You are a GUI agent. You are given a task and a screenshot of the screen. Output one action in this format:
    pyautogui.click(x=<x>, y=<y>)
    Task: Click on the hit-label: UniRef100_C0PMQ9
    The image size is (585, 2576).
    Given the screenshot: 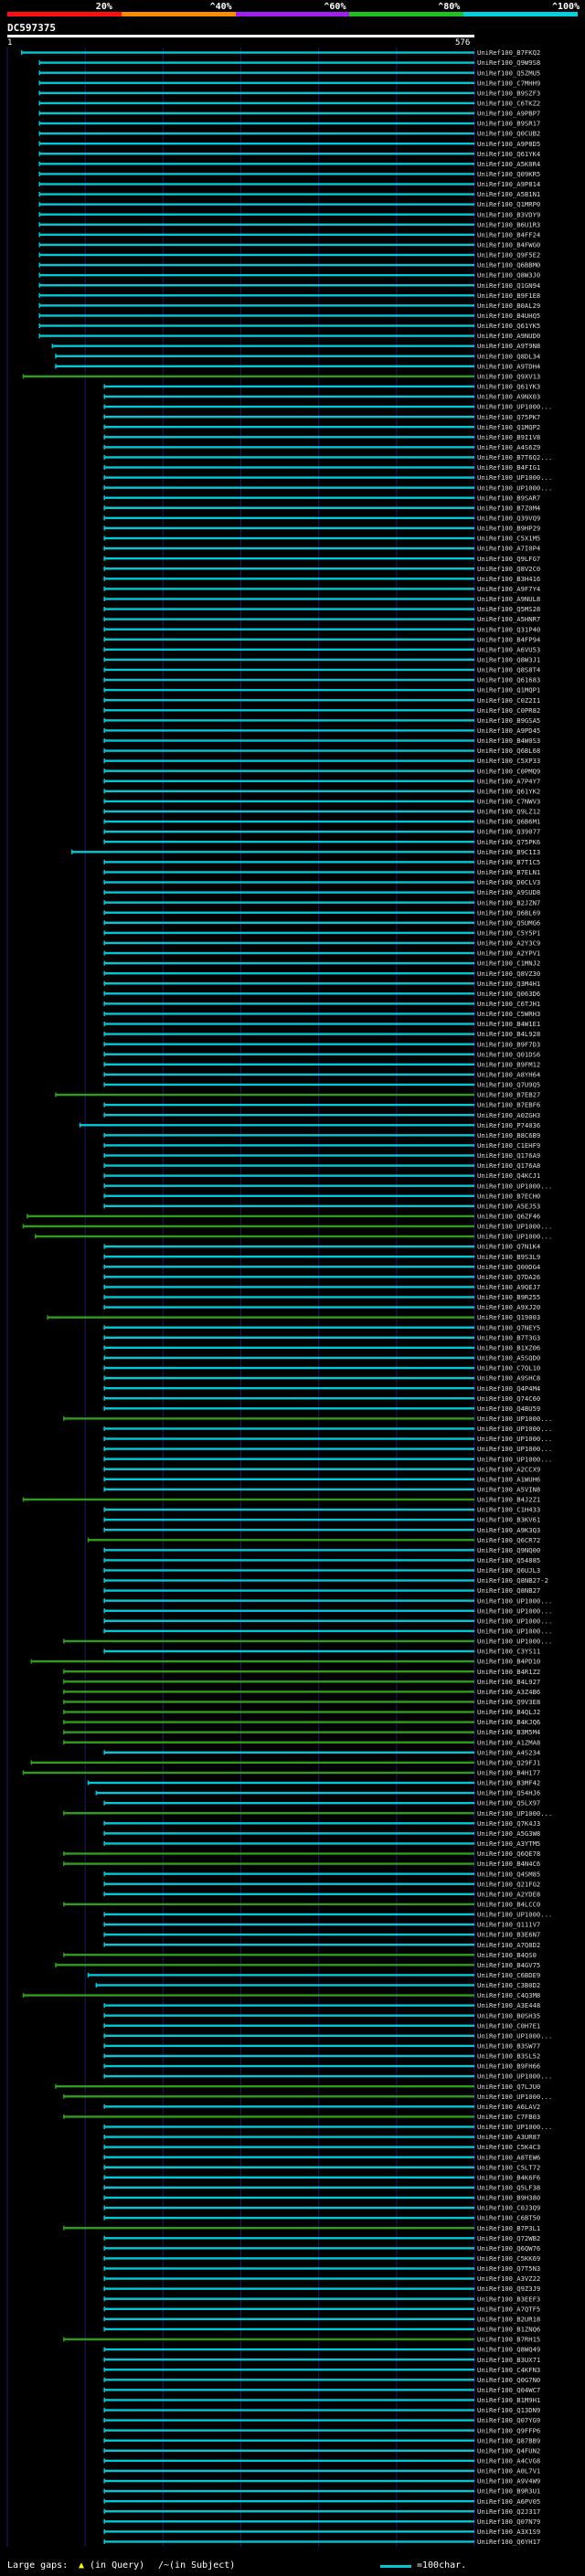 What is the action you would take?
    pyautogui.click(x=509, y=771)
    